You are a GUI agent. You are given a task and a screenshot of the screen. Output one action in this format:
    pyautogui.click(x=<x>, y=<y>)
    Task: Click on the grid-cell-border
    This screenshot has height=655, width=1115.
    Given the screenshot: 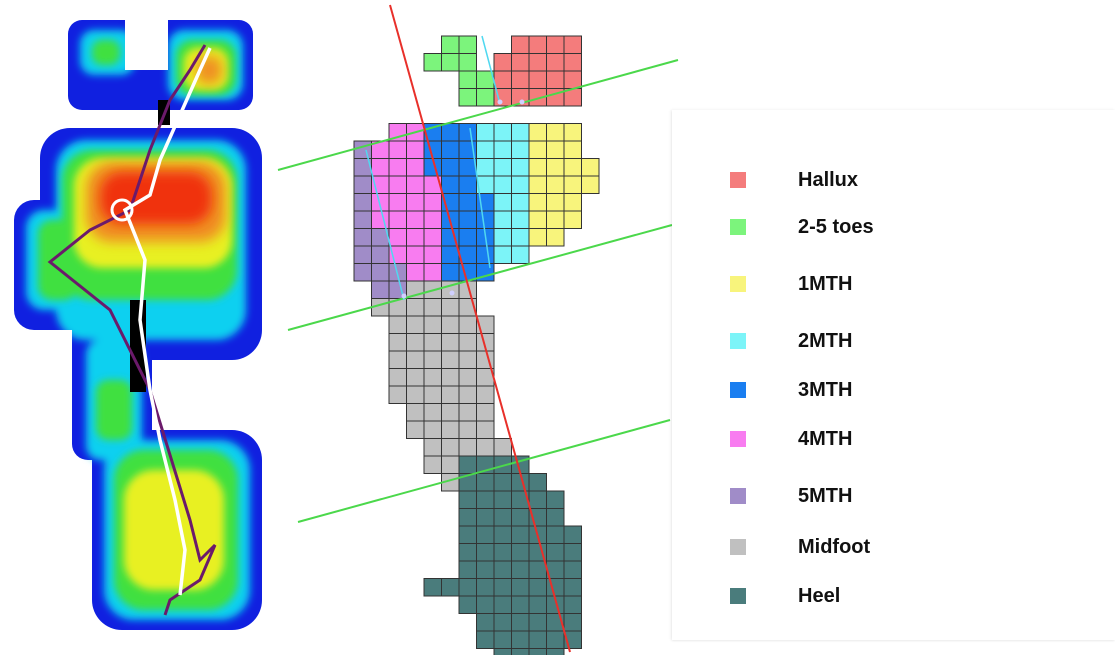 What is the action you would take?
    pyautogui.click(x=502, y=651)
    